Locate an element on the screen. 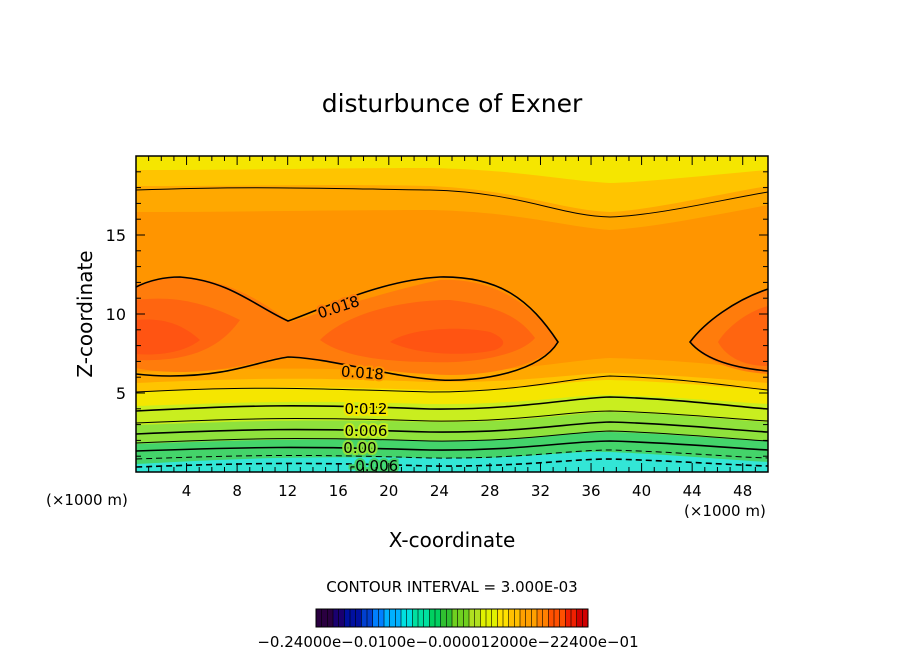 The height and width of the screenshot is (654, 904). contour-line-0018-right is located at coordinates (728, 330).